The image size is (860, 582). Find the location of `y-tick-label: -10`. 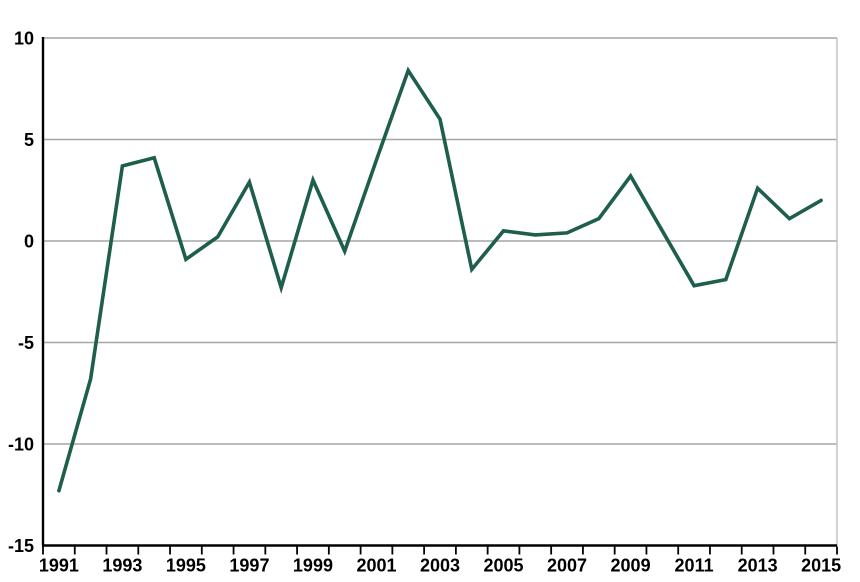

y-tick-label: -10 is located at coordinates (21, 445).